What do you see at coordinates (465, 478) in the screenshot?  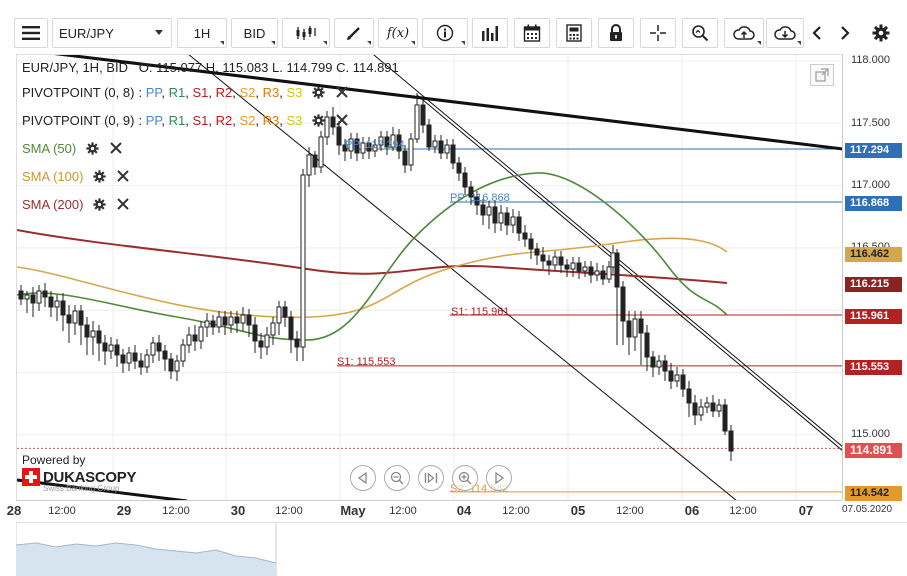 I see `zoom-in-button` at bounding box center [465, 478].